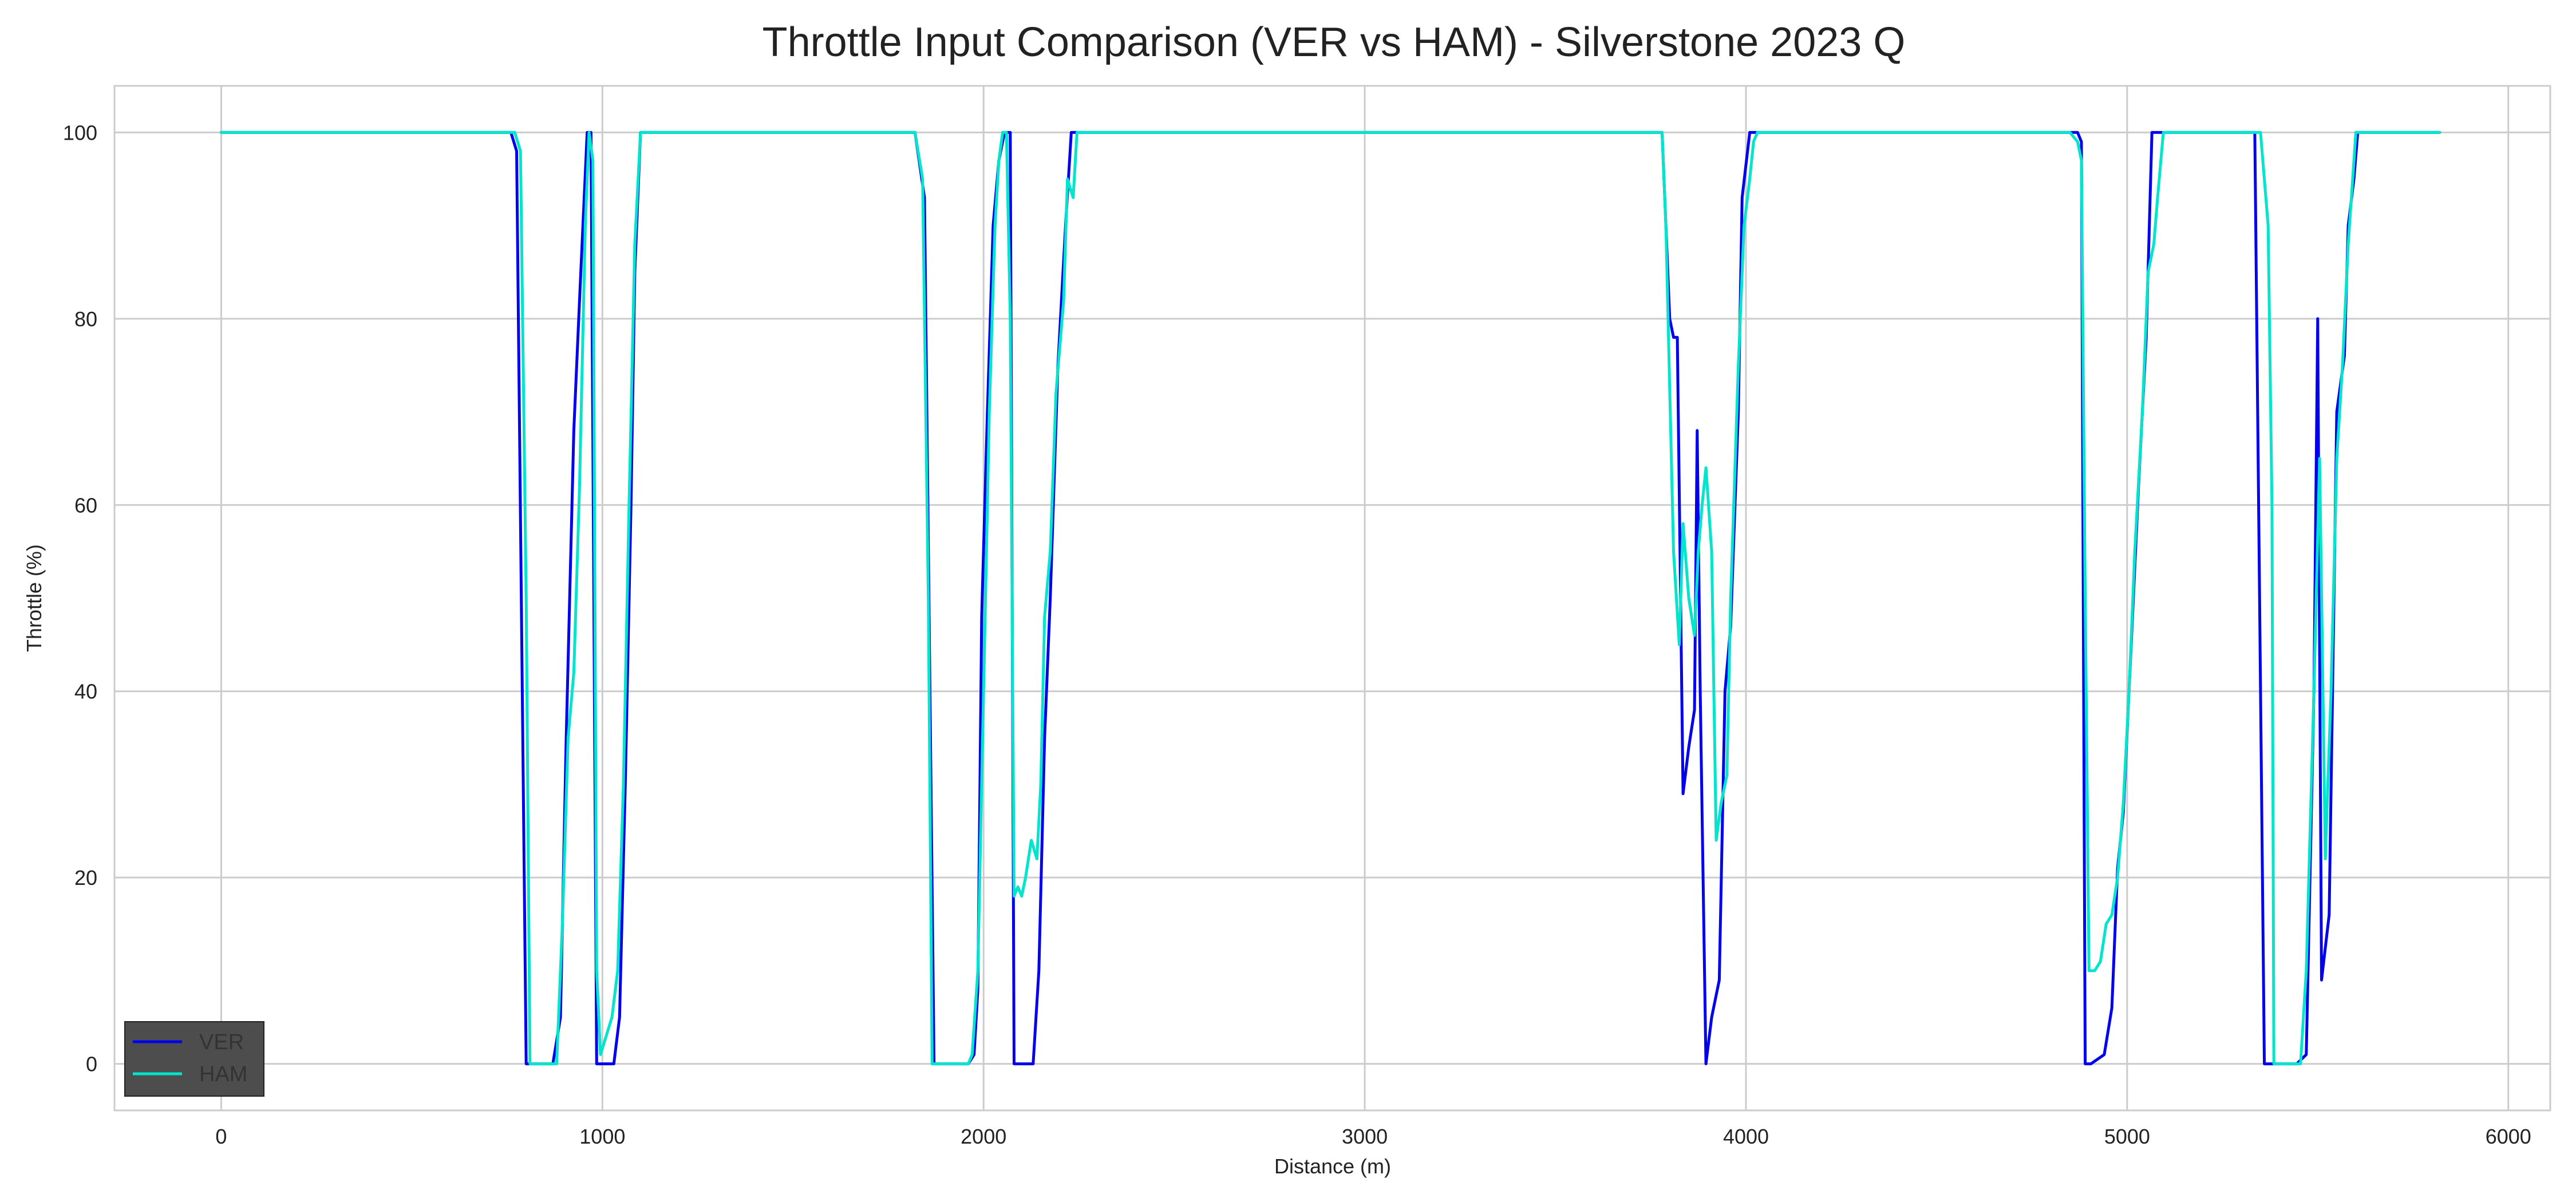 The height and width of the screenshot is (1202, 2576). What do you see at coordinates (221, 1137) in the screenshot?
I see `x-tick-label: 0` at bounding box center [221, 1137].